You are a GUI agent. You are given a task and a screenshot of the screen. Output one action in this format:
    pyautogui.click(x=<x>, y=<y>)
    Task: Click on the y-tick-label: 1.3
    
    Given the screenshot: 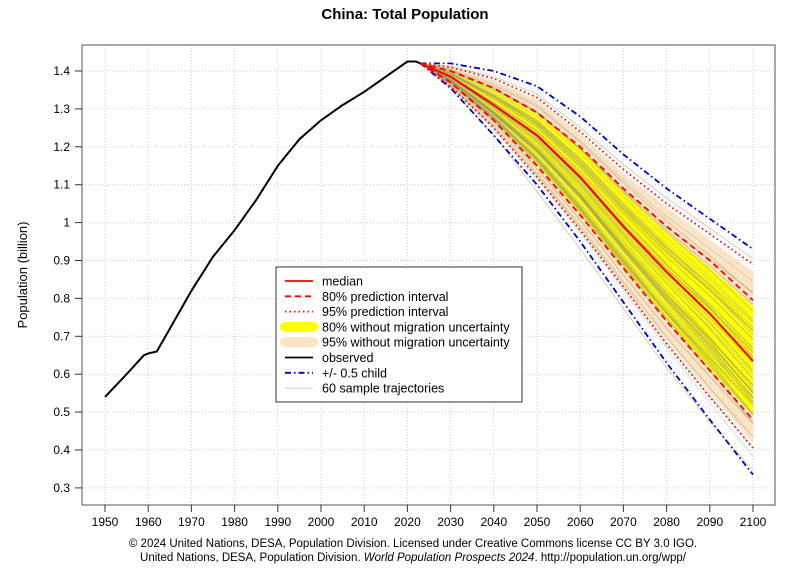 What is the action you would take?
    pyautogui.click(x=61, y=109)
    